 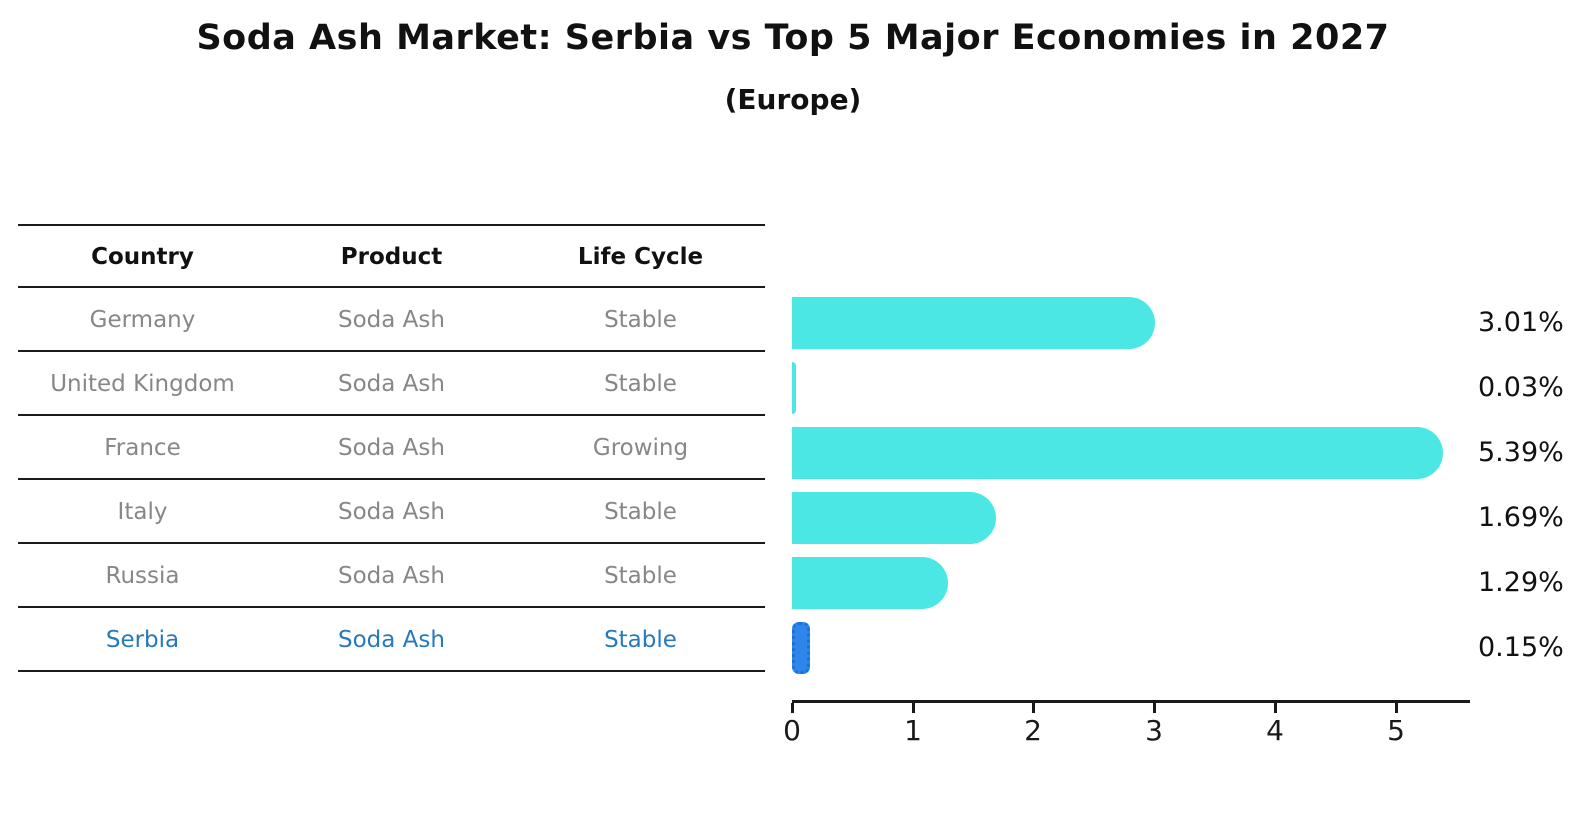 I want to click on table-row: France Soda Ash Growing, so click(x=391, y=448).